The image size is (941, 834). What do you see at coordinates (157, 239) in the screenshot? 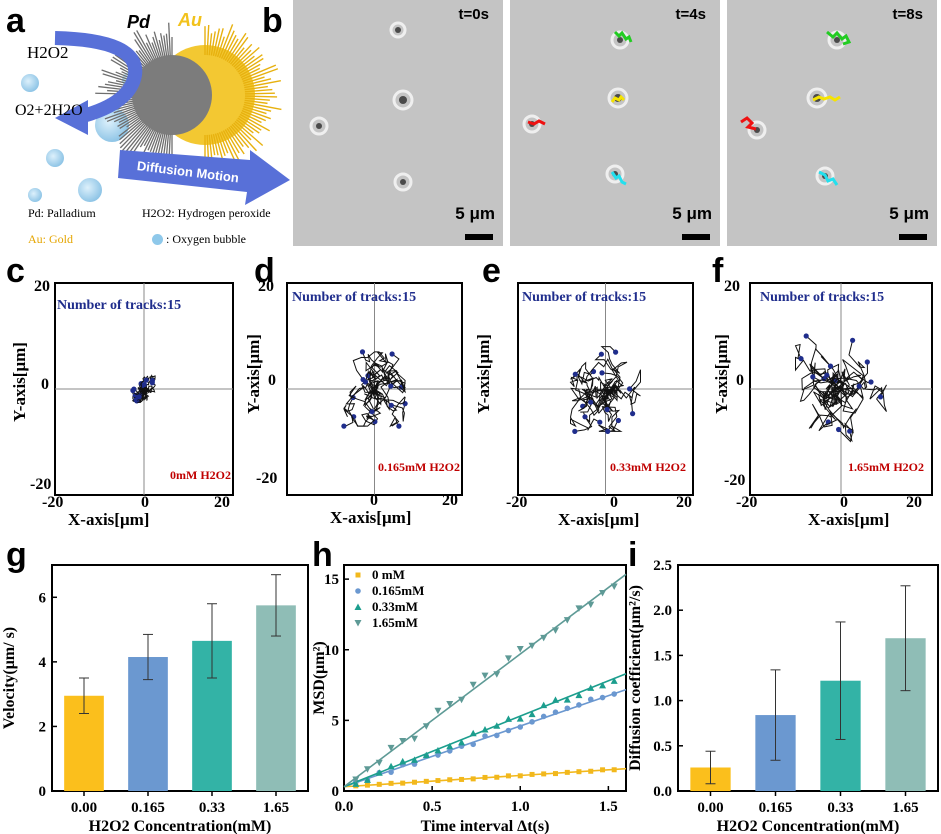
I see `bubble-legend-icon` at bounding box center [157, 239].